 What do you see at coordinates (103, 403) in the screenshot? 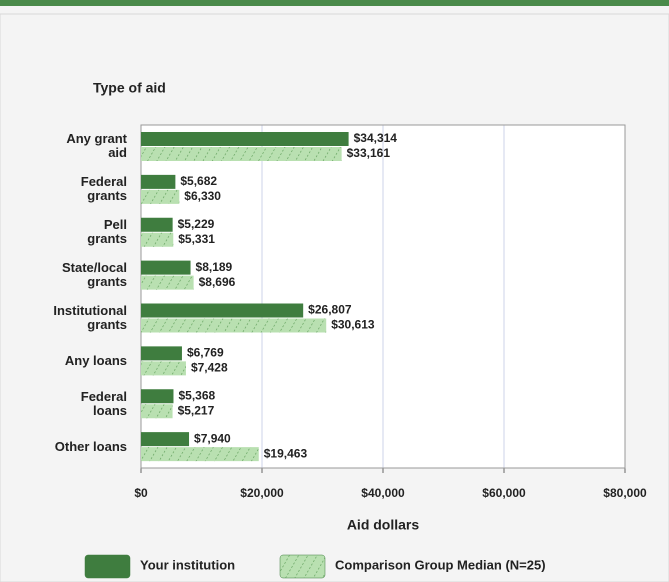
I see `y-tick-label: Federal loans` at bounding box center [103, 403].